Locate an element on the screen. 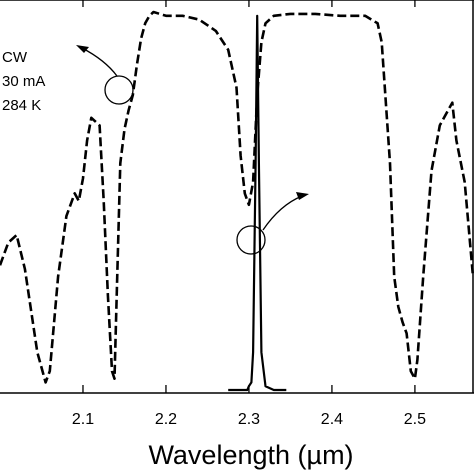  annotation-line-1: CW is located at coordinates (15, 57).